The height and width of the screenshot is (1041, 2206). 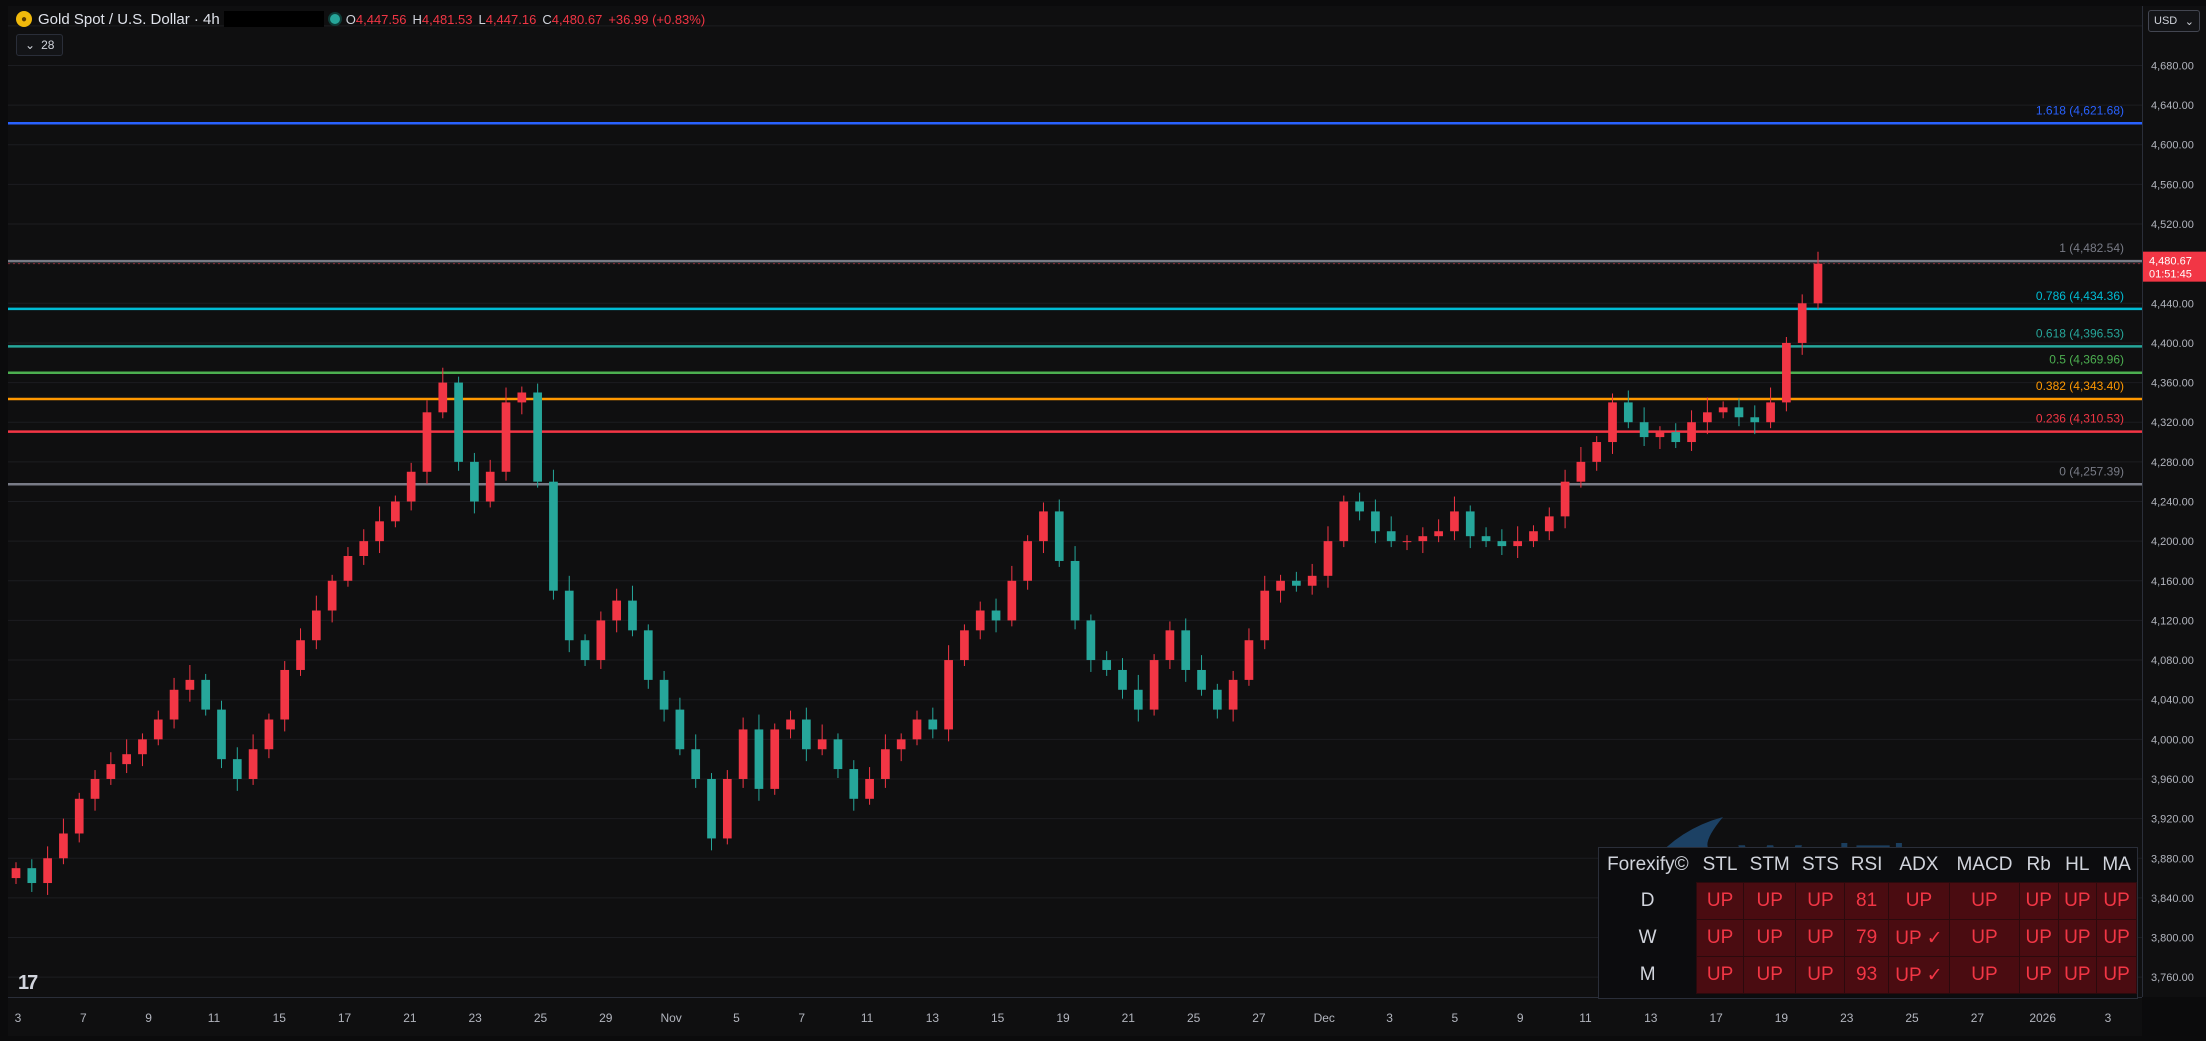 What do you see at coordinates (2174, 266) in the screenshot?
I see `current-price-badge` at bounding box center [2174, 266].